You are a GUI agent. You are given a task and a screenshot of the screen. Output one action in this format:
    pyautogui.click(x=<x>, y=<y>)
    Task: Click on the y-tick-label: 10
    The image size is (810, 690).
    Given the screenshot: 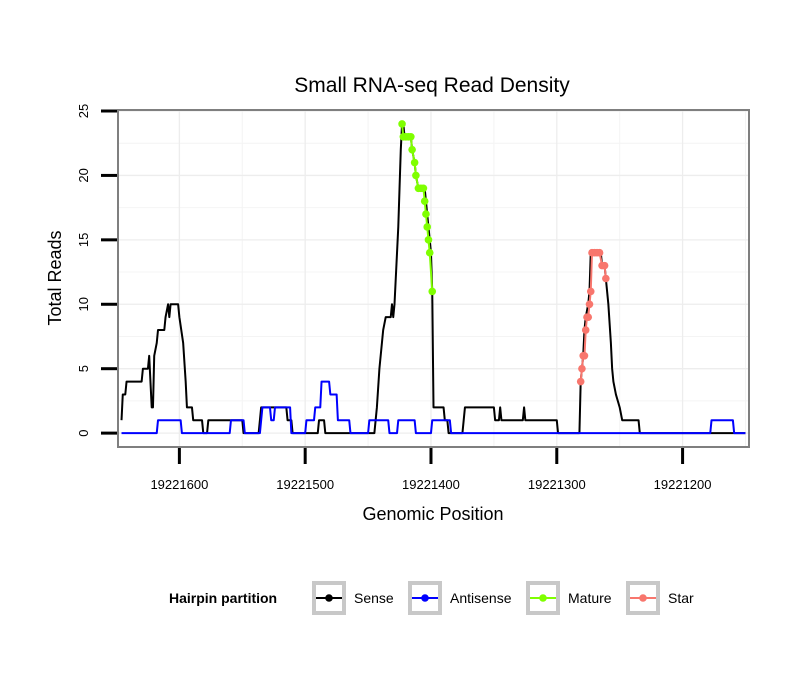 What is the action you would take?
    pyautogui.click(x=83, y=304)
    